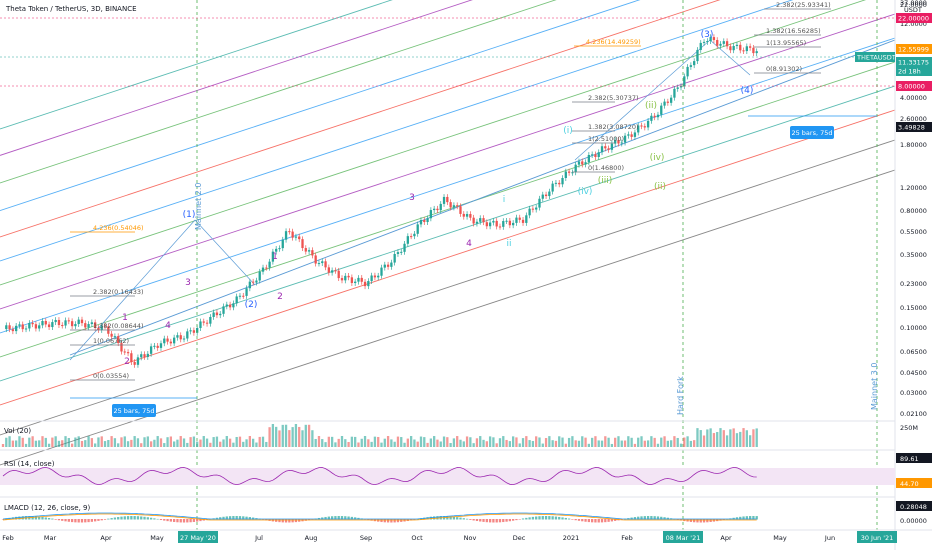  What do you see at coordinates (568, 131) in the screenshot?
I see `wave-label: (i)` at bounding box center [568, 131].